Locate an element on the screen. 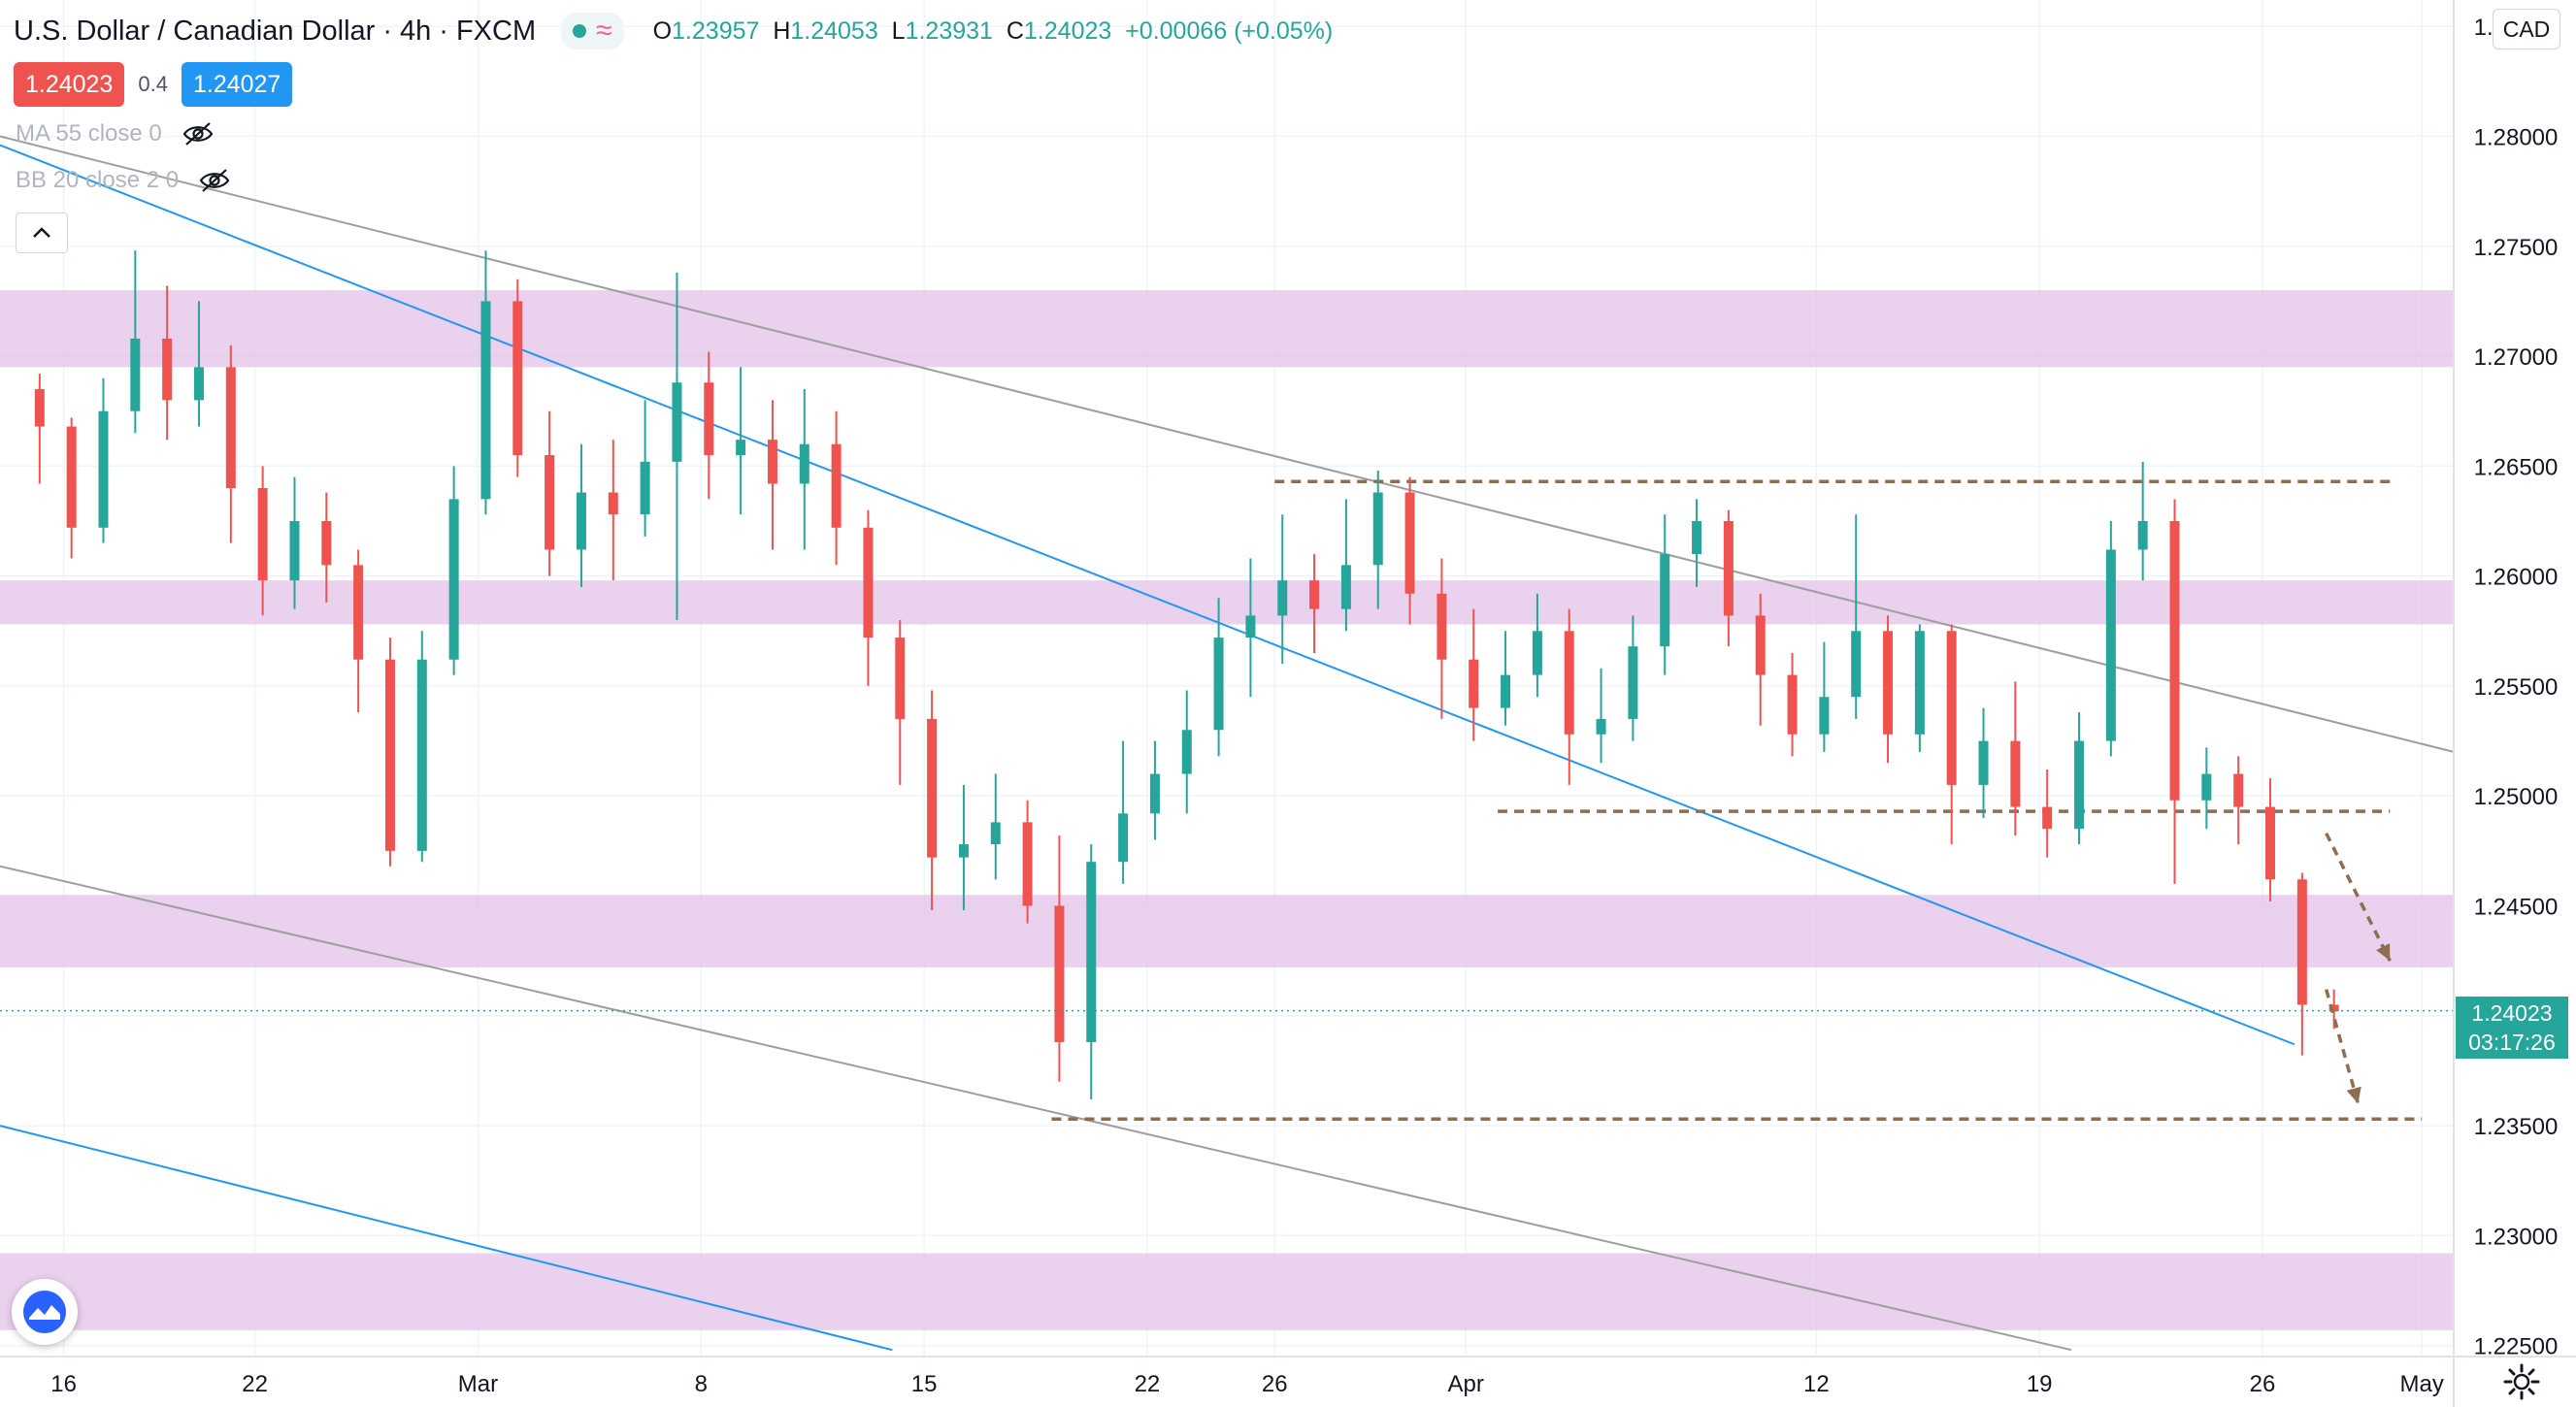 The width and height of the screenshot is (2576, 1407). price-tick-label: 1.25500 is located at coordinates (2516, 688).